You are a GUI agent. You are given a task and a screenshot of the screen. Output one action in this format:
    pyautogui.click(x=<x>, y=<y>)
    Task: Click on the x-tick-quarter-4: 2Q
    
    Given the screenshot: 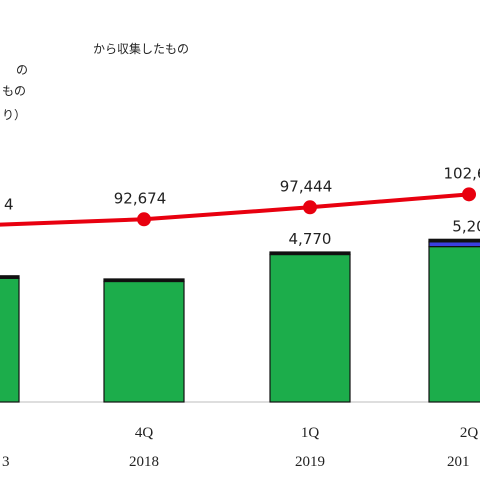 What is the action you would take?
    pyautogui.click(x=469, y=433)
    